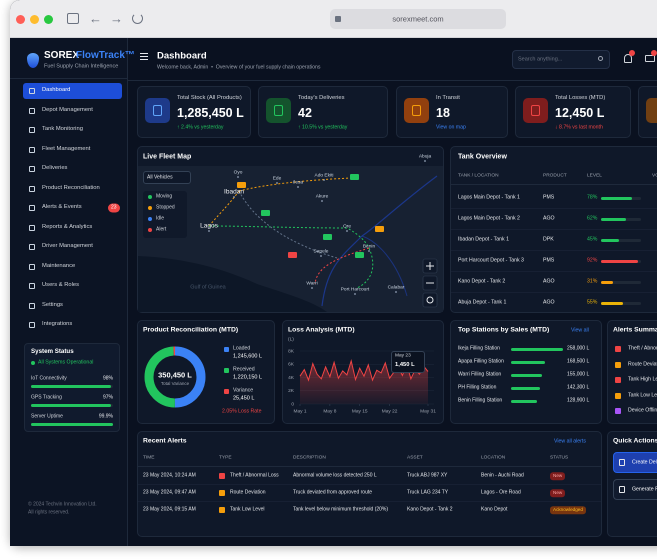  I want to click on maximize-button, so click(48, 19).